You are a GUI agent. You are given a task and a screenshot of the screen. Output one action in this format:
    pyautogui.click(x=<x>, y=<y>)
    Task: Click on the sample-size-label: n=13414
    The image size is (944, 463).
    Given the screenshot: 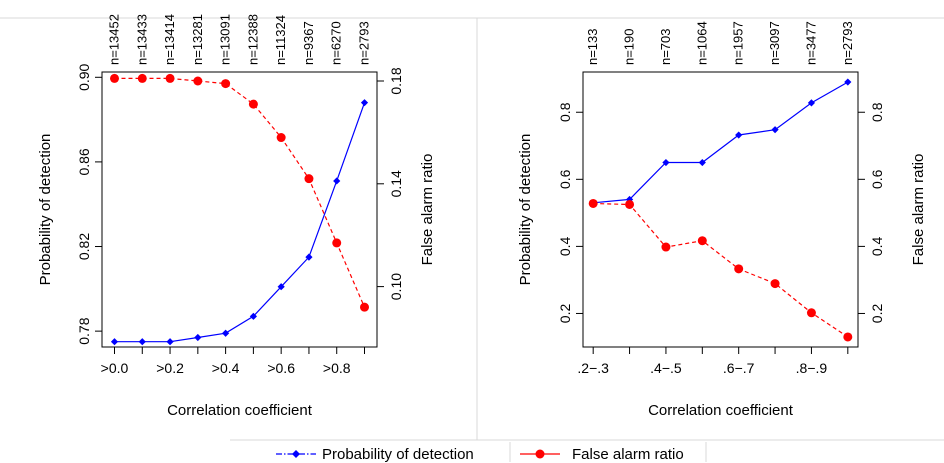 What is the action you would take?
    pyautogui.click(x=169, y=39)
    